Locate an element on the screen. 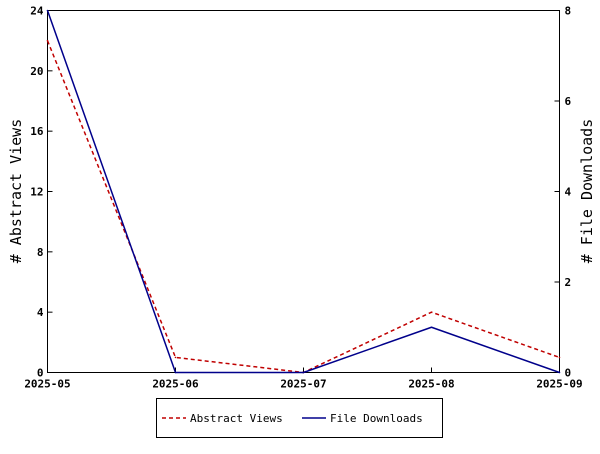 The image size is (600, 454). left-axis-ticks: 0 4 8 12 16 20 24 is located at coordinates (41, 192).